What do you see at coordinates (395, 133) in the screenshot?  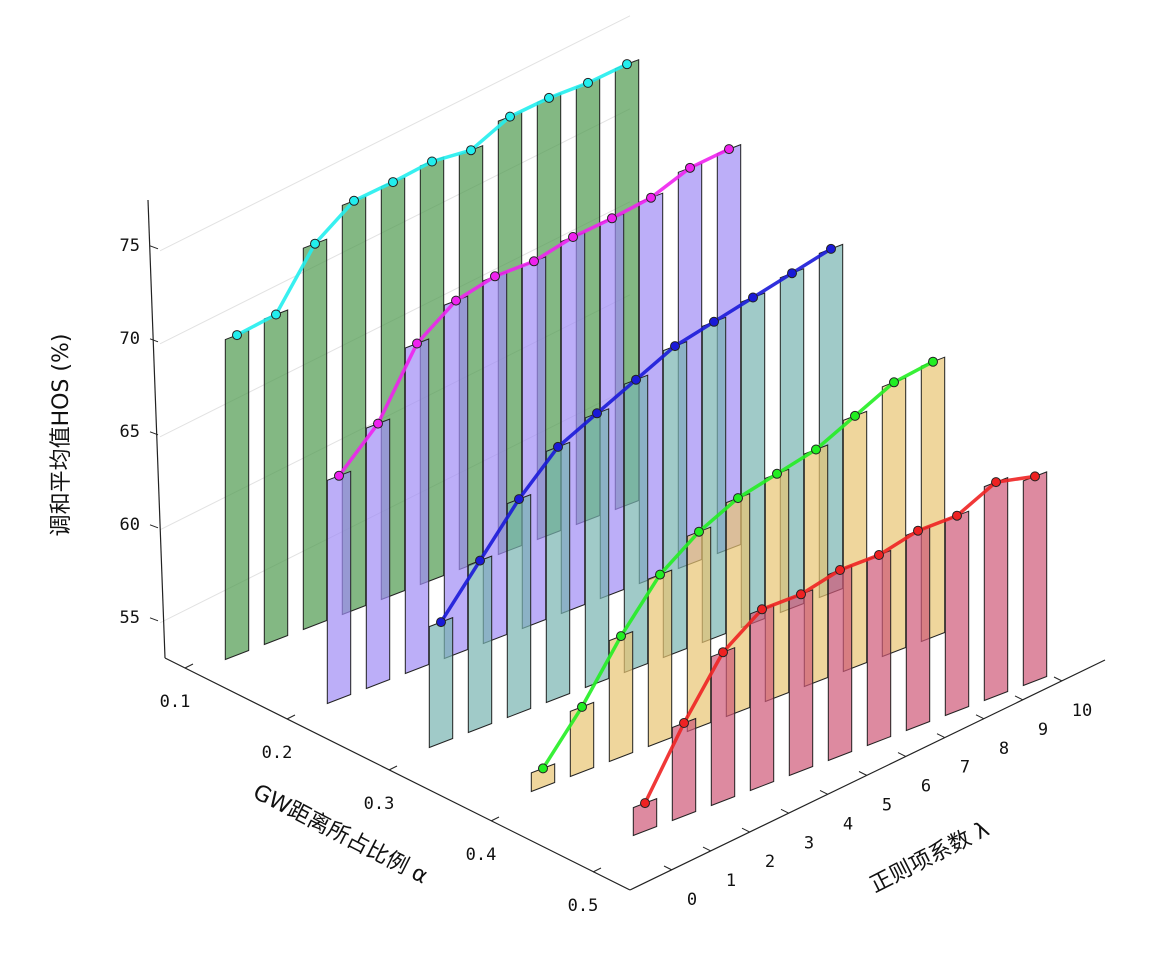 I see `grid-line` at bounding box center [395, 133].